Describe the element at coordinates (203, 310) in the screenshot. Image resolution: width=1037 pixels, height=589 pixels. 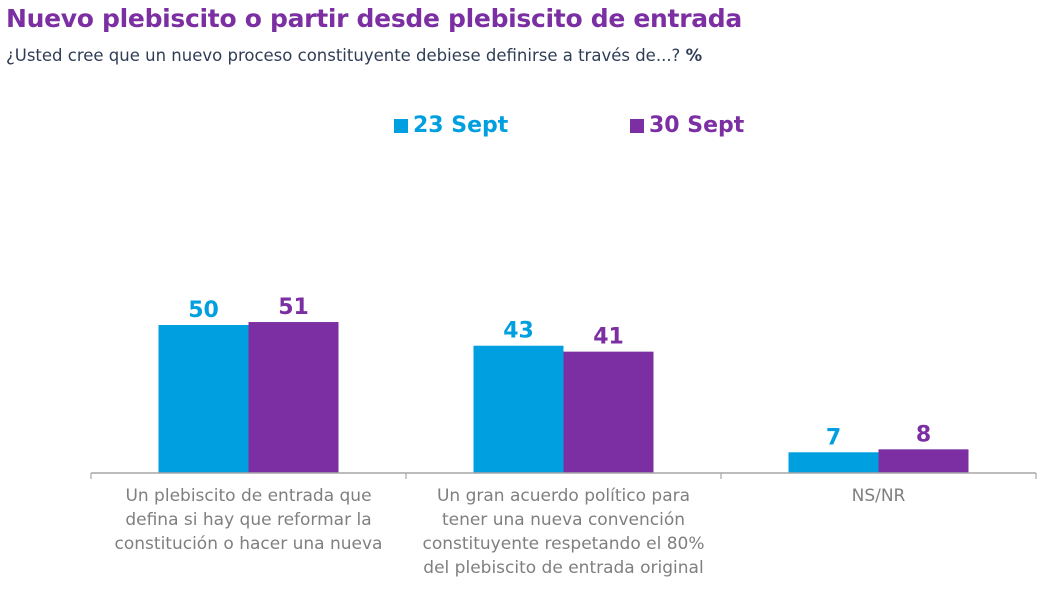
I see `data-label-23-sept-cat-1: 50` at that location.